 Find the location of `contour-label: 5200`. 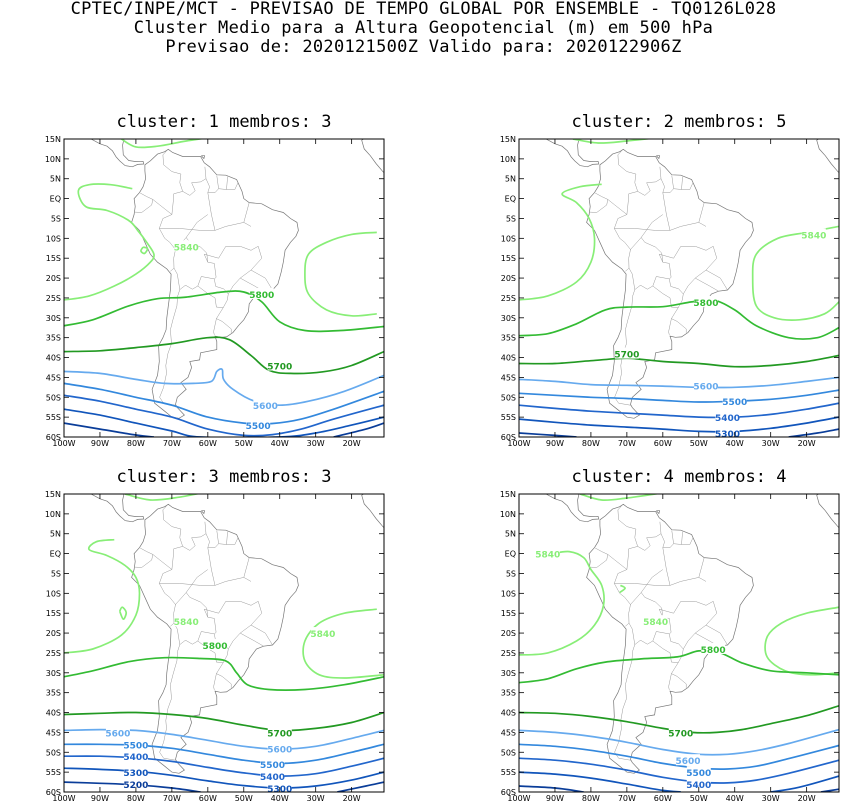

contour-label: 5200 is located at coordinates (135, 786).